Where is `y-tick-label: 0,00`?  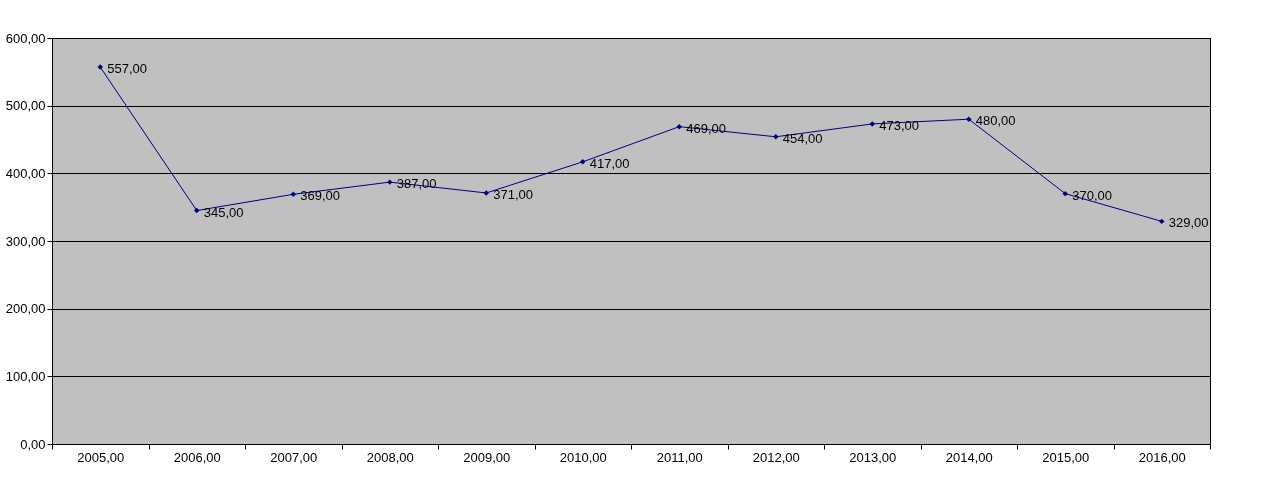
y-tick-label: 0,00 is located at coordinates (33, 444).